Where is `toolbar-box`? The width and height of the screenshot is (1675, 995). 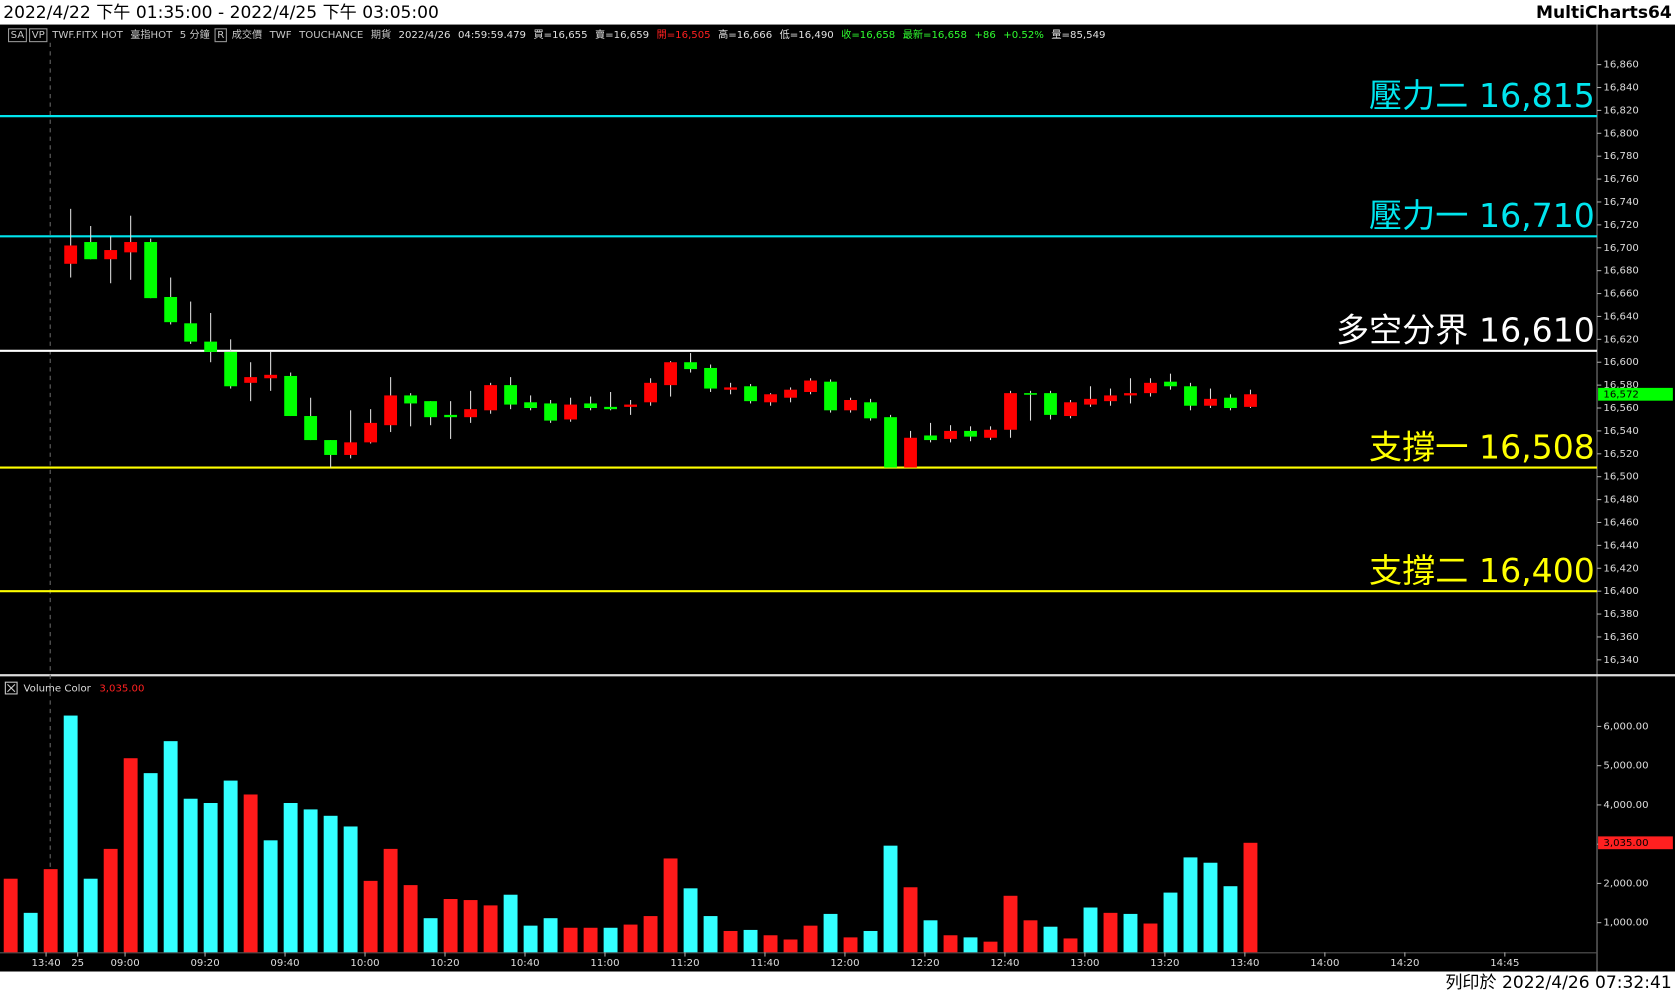 toolbar-box is located at coordinates (38, 35).